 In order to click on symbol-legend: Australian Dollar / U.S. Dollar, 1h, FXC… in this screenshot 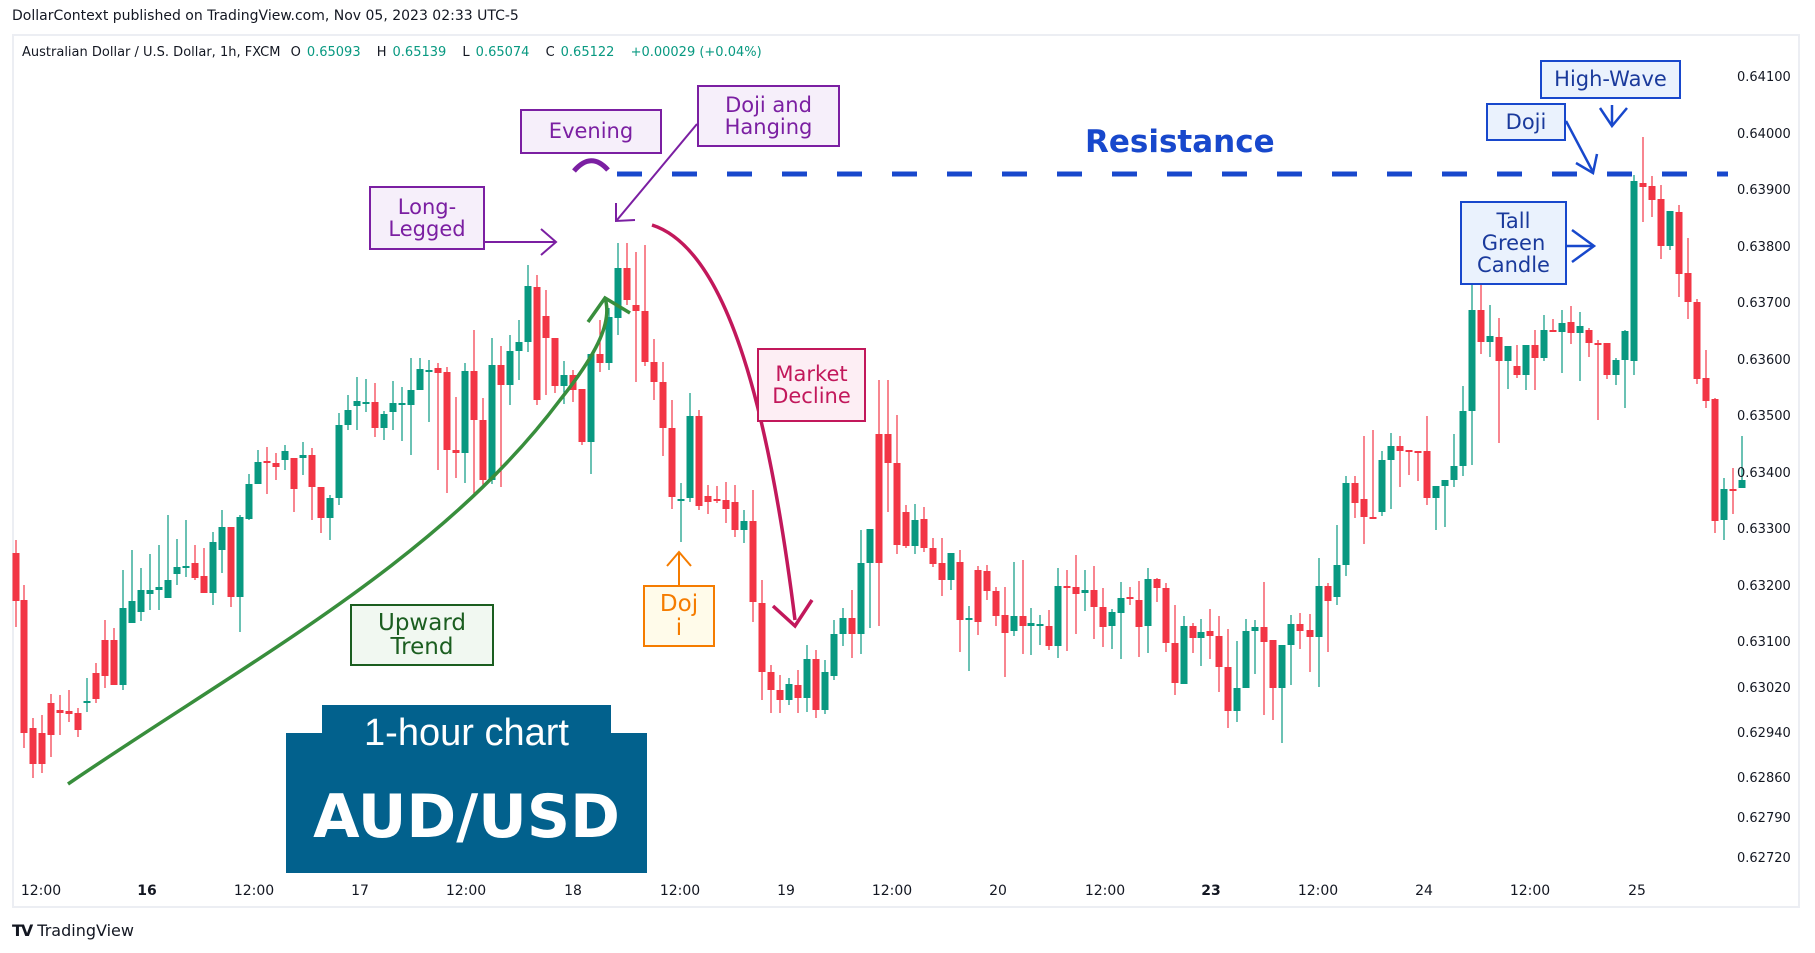, I will do `click(395, 52)`.